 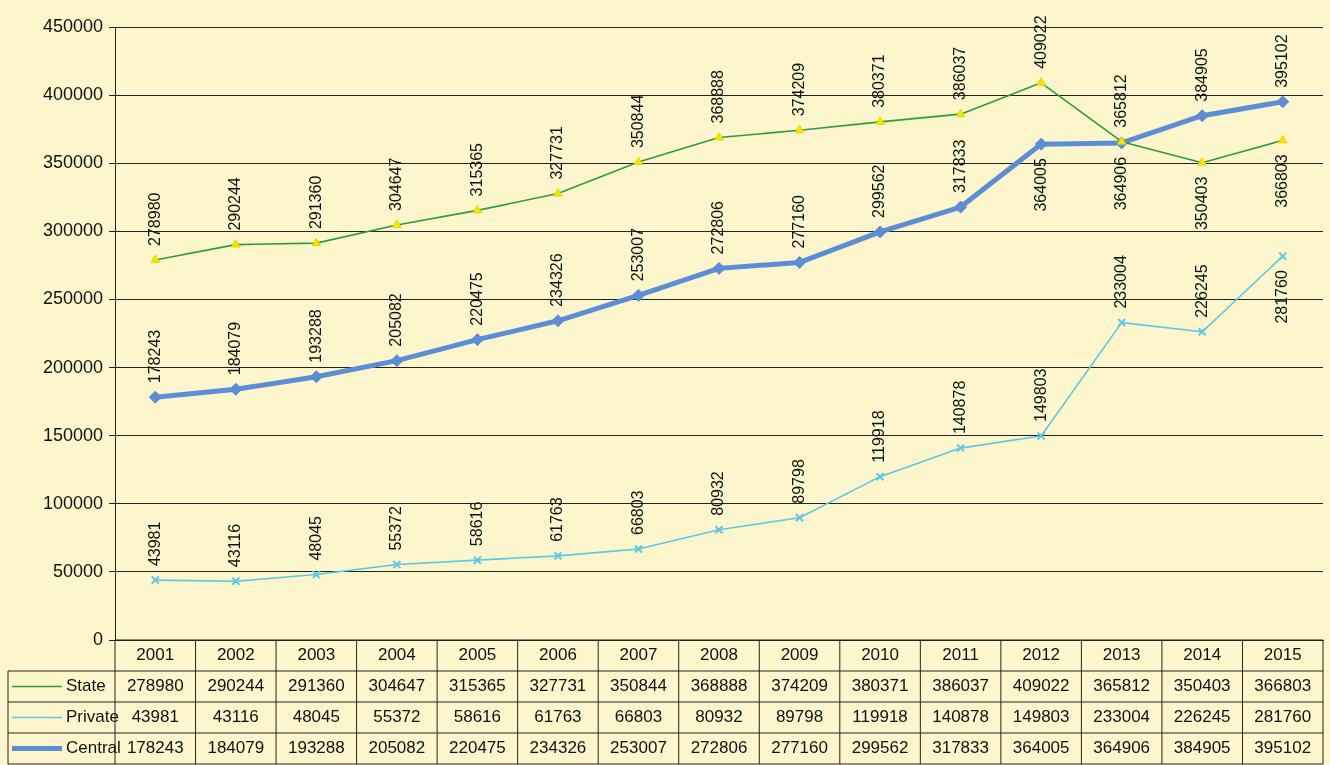 What do you see at coordinates (476, 169) in the screenshot?
I see `annotation: 315365` at bounding box center [476, 169].